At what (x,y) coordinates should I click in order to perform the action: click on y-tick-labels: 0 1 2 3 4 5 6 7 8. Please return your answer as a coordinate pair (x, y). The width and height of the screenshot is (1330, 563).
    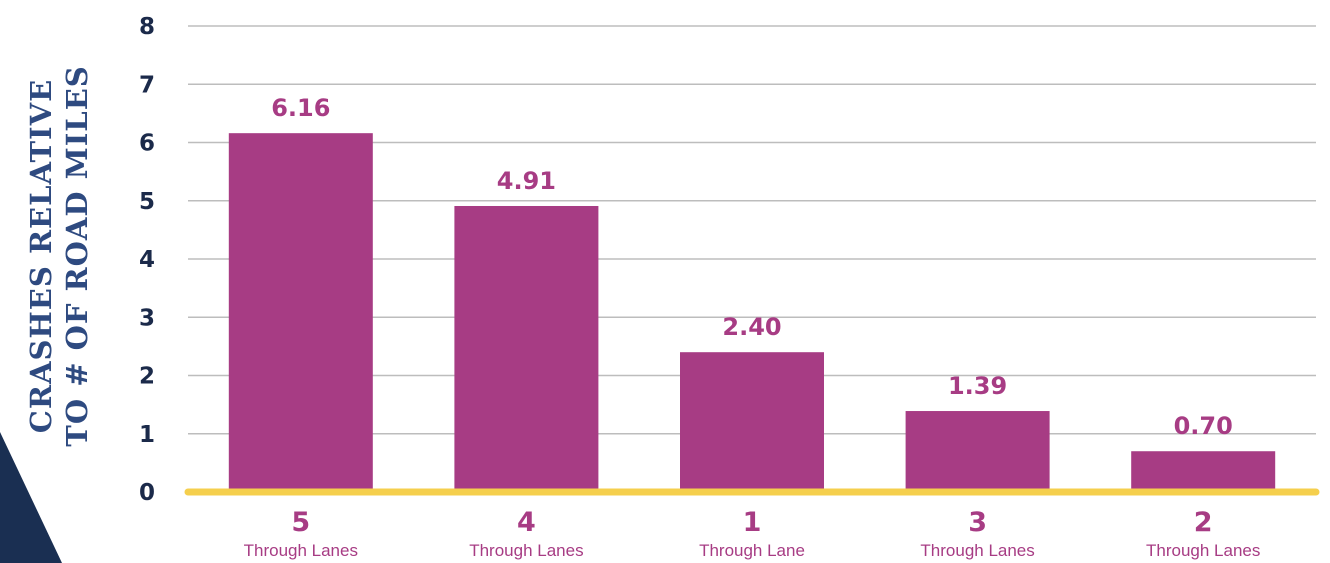
    Looking at the image, I should click on (147, 260).